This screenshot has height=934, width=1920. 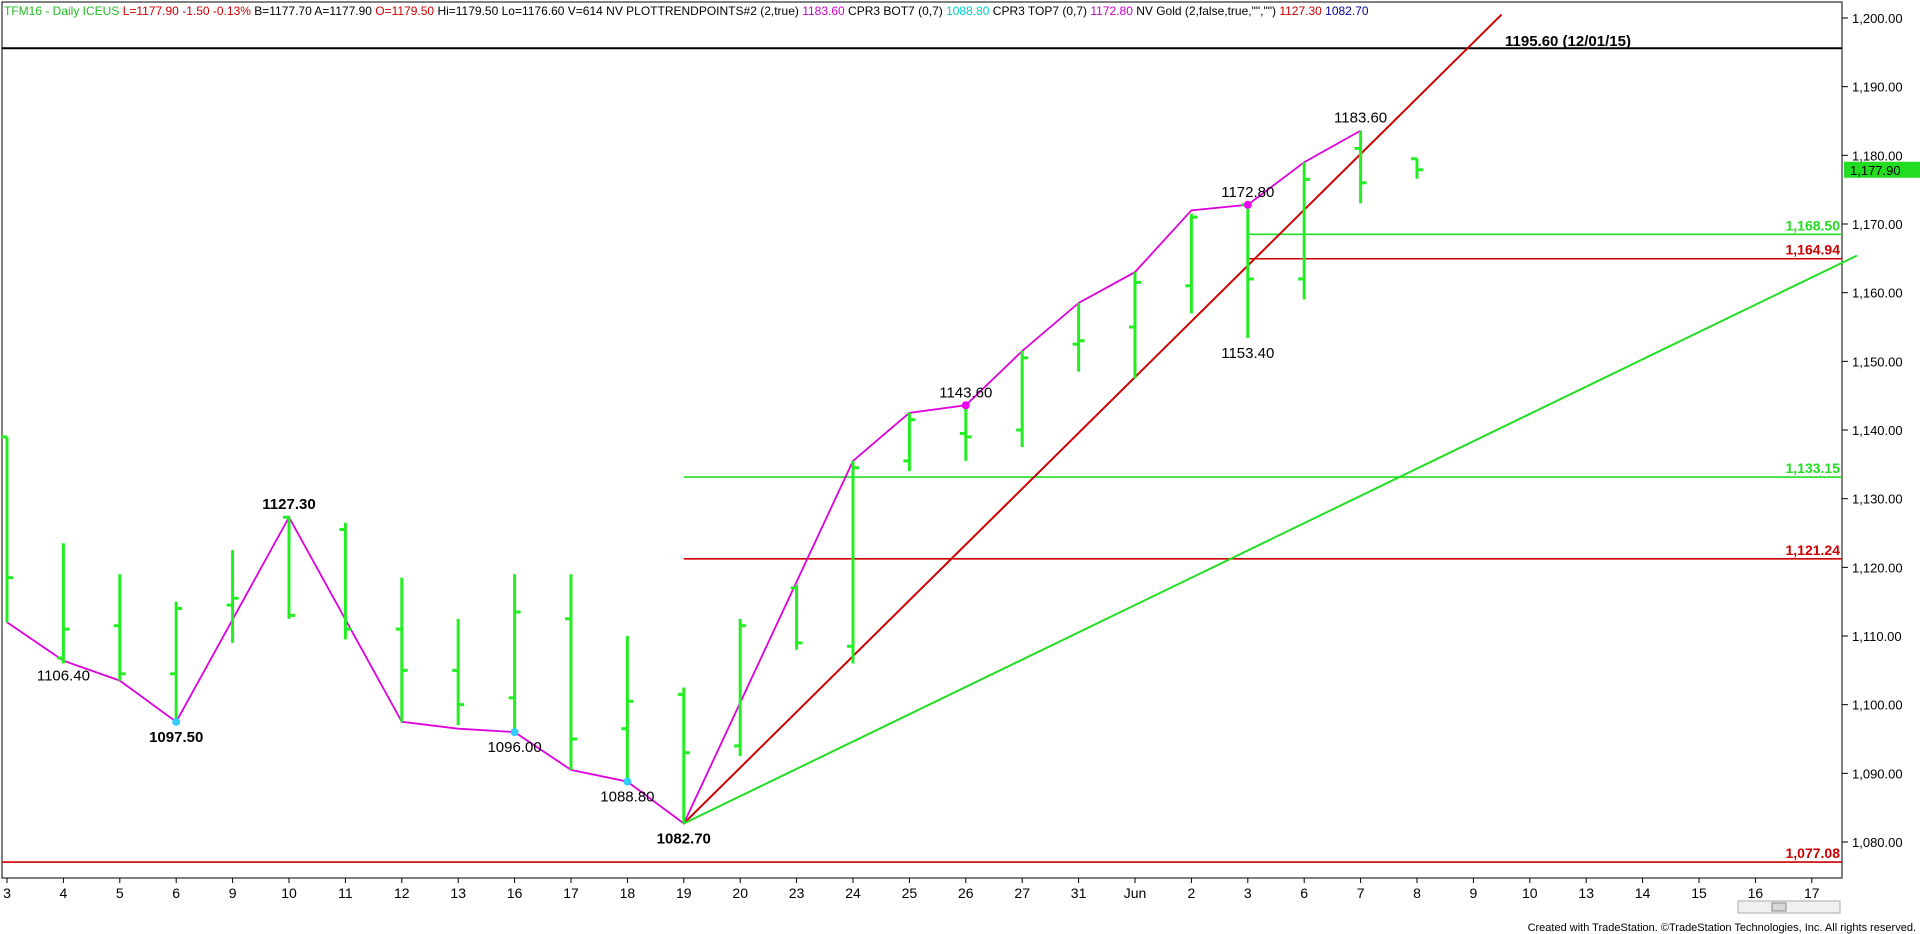 What do you see at coordinates (1877, 842) in the screenshot?
I see `y-tick-label: 1,080.00` at bounding box center [1877, 842].